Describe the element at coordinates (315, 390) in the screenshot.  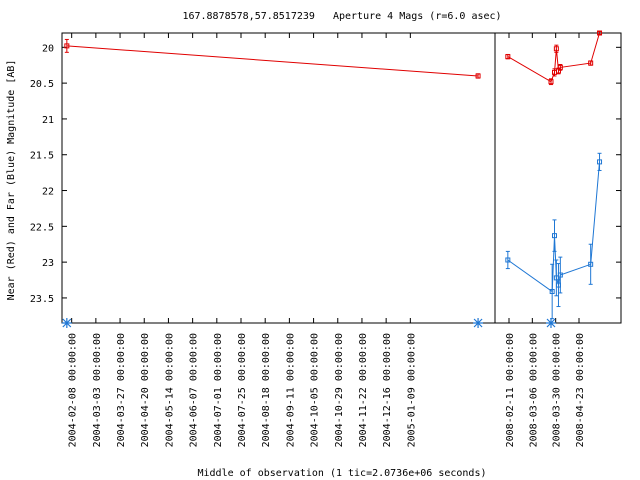
I see `x-tick-label: 2004-10-05 00:00:00` at that location.